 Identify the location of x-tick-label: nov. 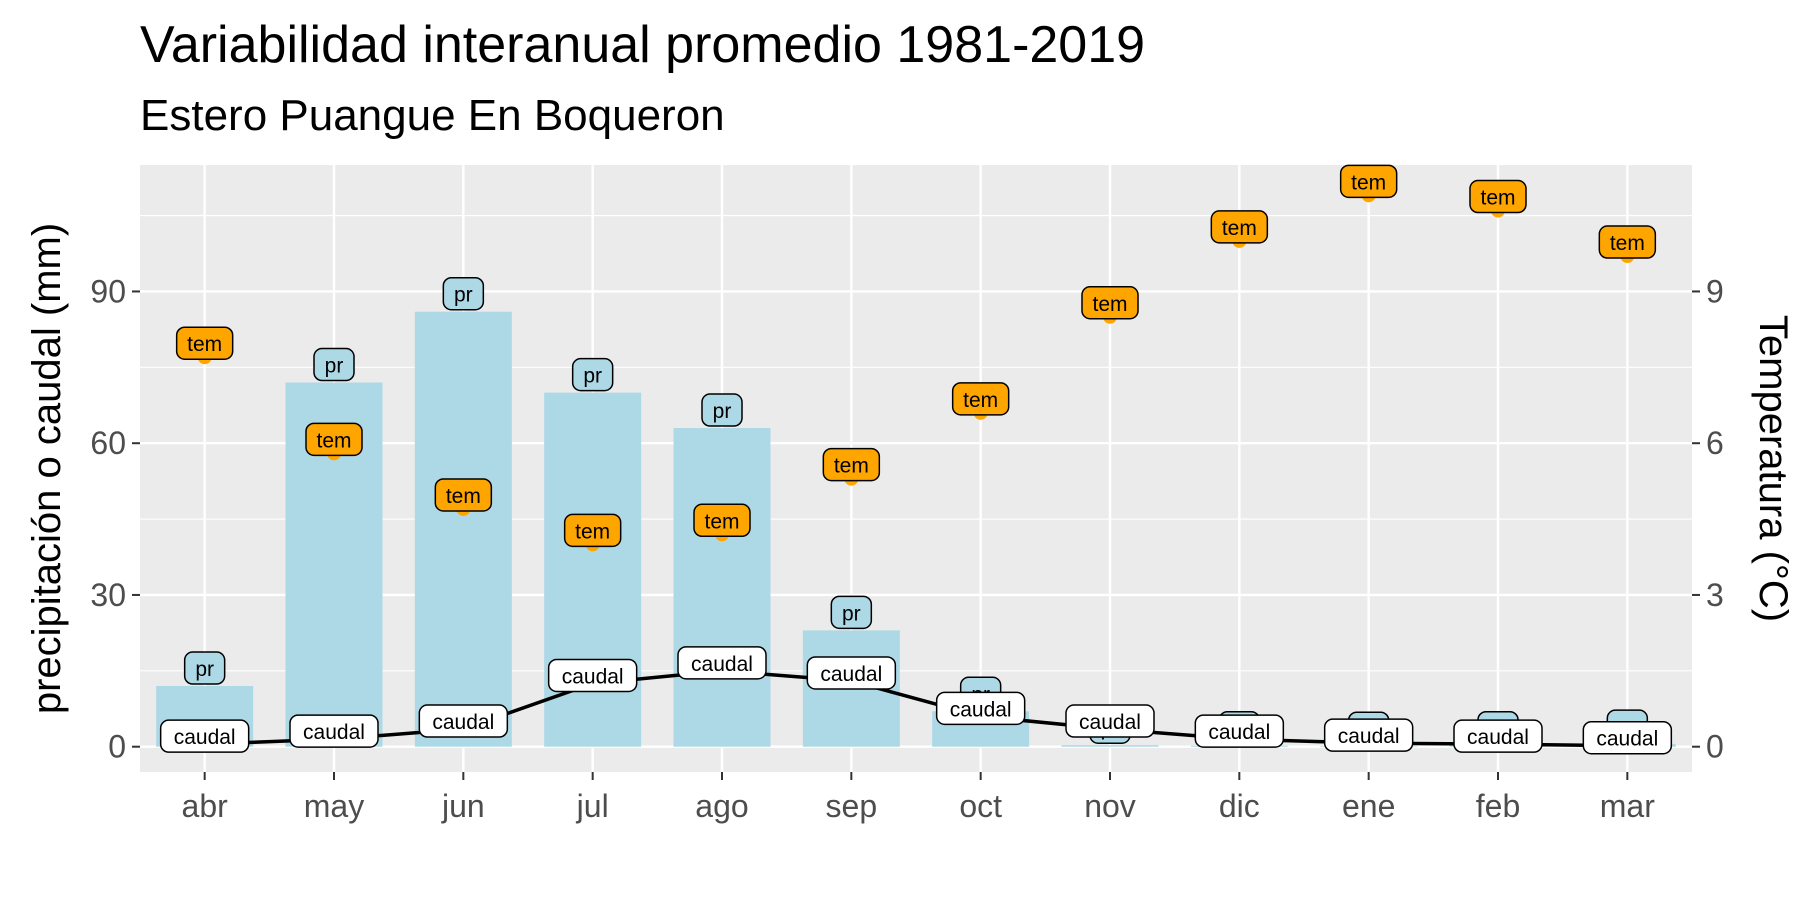
(1110, 806).